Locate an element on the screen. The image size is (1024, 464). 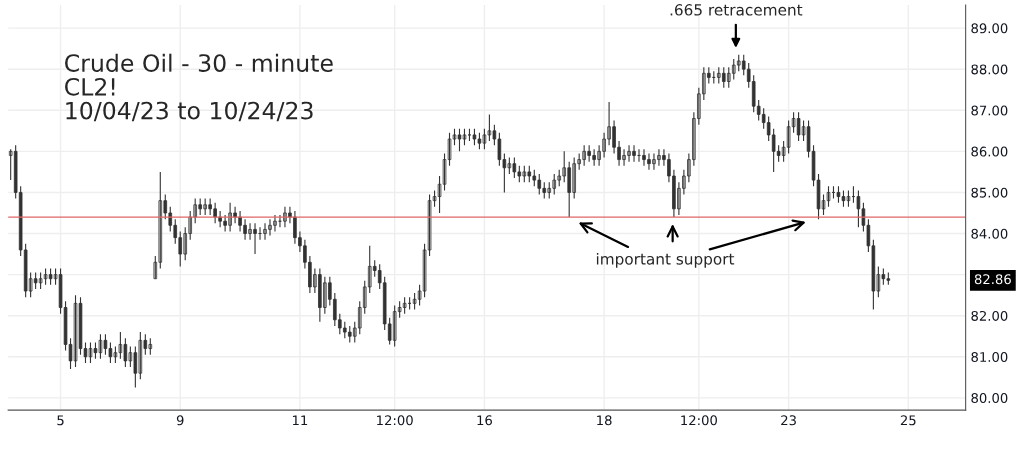
x-tick-label: 5 is located at coordinates (60, 420).